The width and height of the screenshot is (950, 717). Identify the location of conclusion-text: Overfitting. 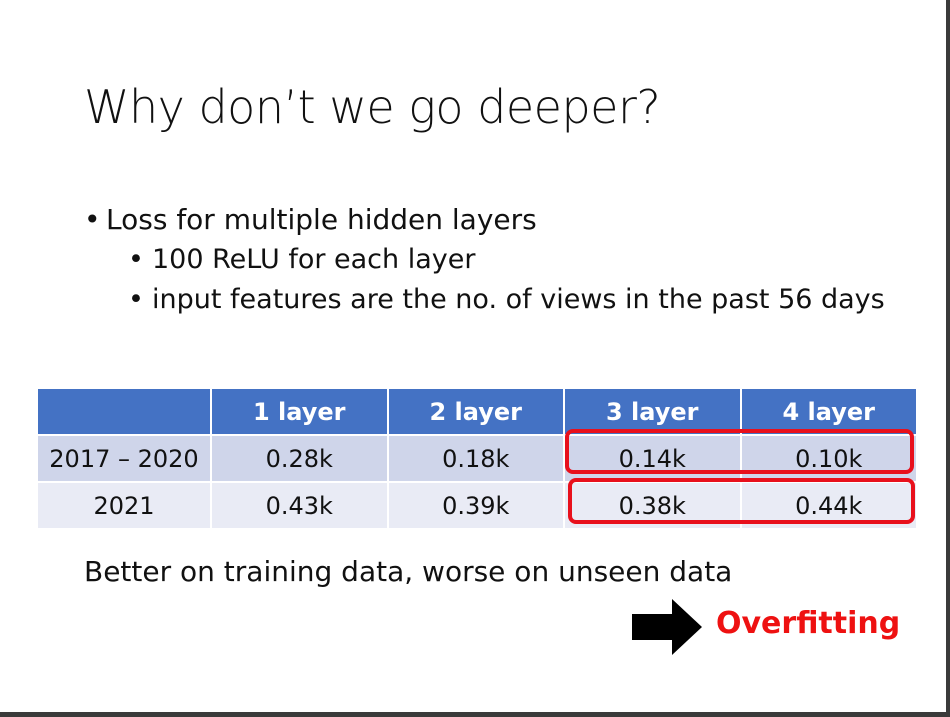
(808, 623).